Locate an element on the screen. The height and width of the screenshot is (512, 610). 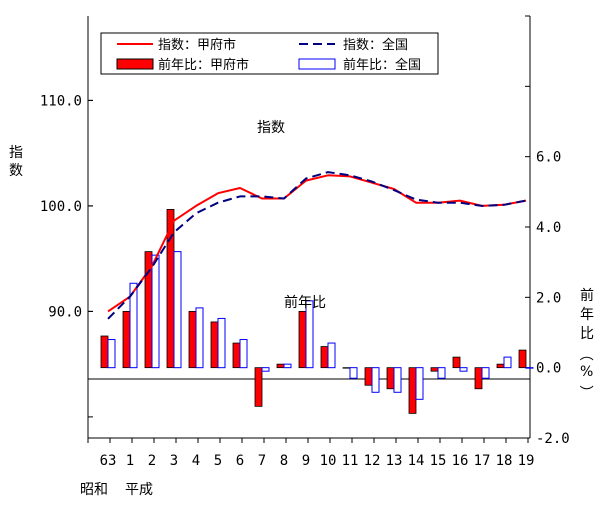
legend-swatch-national-yoy is located at coordinates (317, 64).